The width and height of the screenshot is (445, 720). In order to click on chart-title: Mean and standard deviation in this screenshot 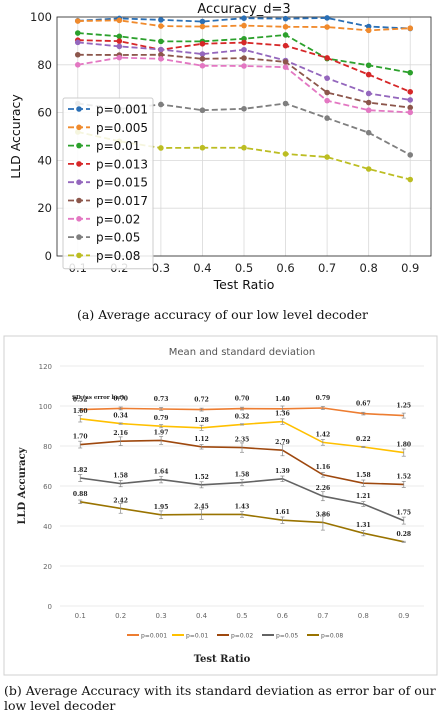, I will do `click(242, 352)`.